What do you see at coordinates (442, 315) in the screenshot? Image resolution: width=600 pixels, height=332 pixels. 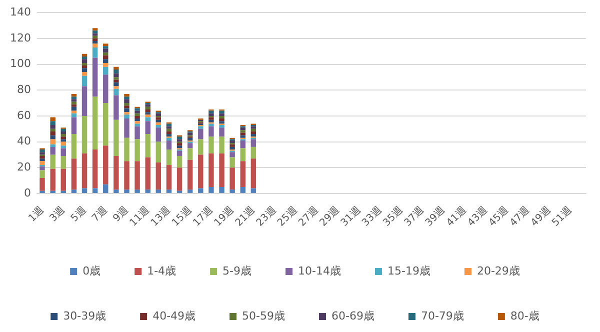 I see `legend-label: 70-79歳` at bounding box center [442, 315].